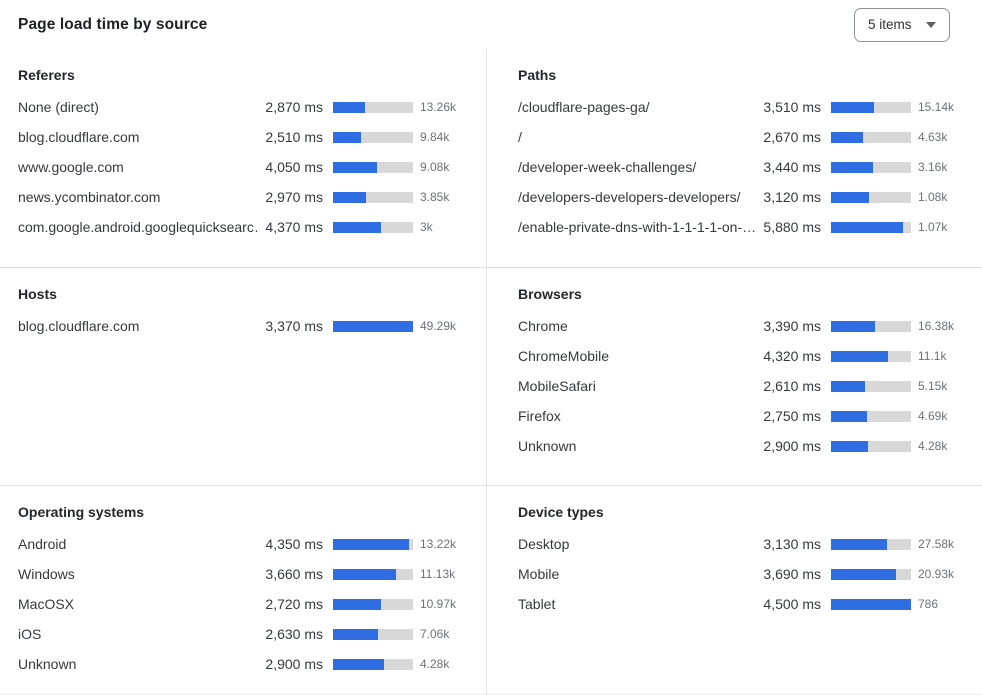  Describe the element at coordinates (792, 167) in the screenshot. I see `row-load-time-value: 3,440 ms` at that location.